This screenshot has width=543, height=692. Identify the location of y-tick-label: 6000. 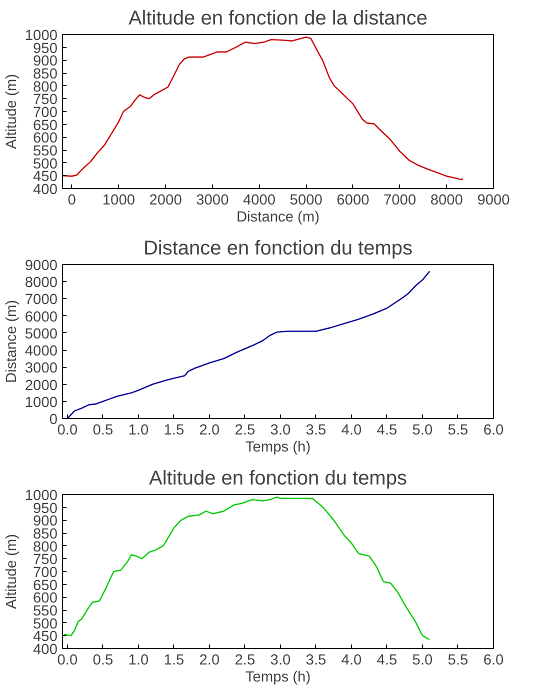
(41, 317).